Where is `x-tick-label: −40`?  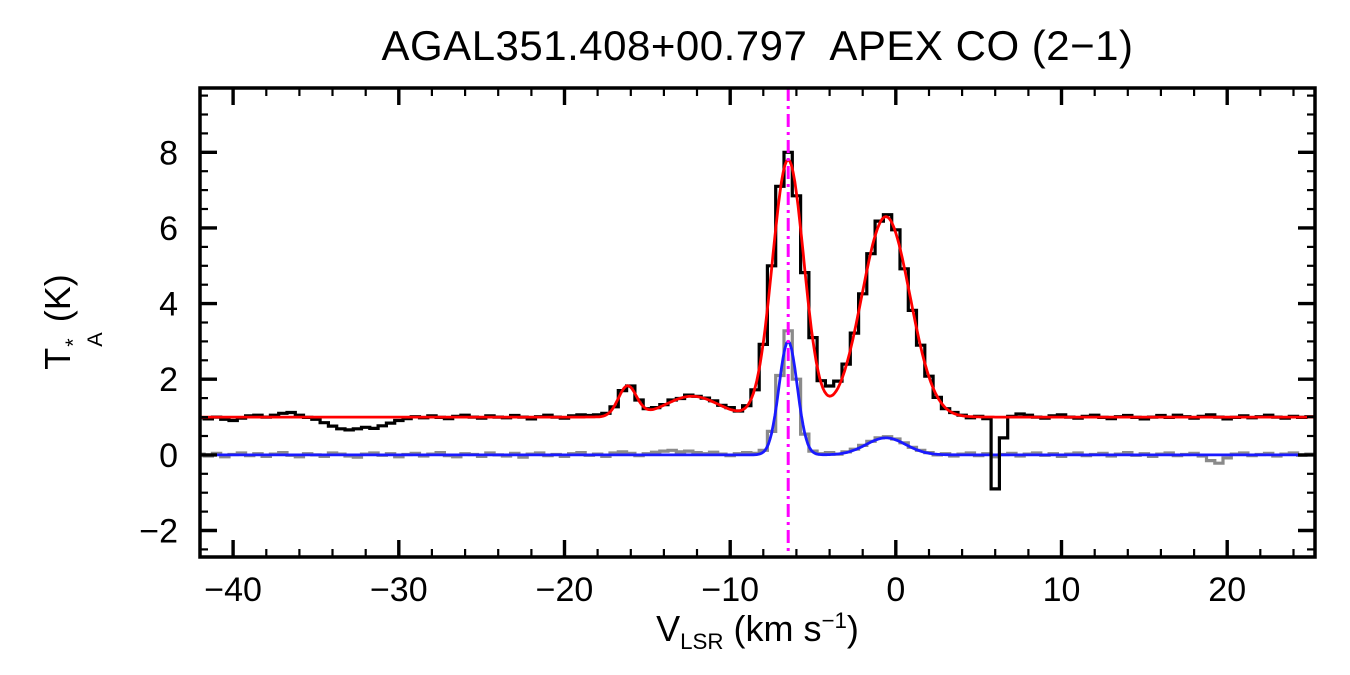 x-tick-label: −40 is located at coordinates (233, 590).